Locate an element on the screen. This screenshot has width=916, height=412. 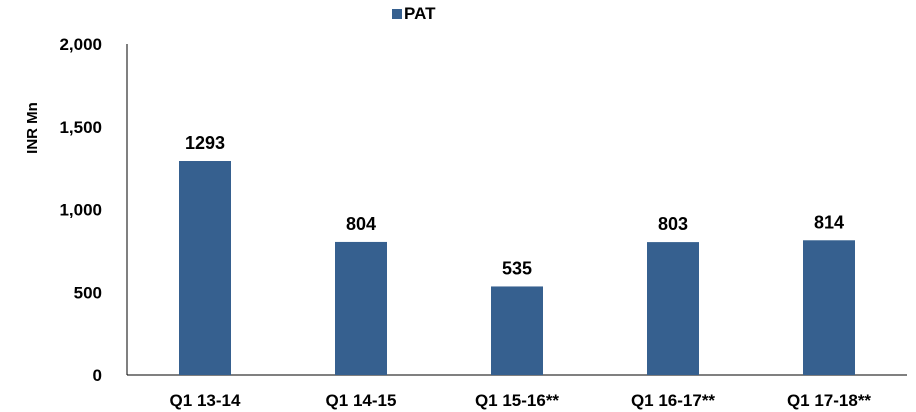
x-tick-label: Q1 17-18** is located at coordinates (829, 400).